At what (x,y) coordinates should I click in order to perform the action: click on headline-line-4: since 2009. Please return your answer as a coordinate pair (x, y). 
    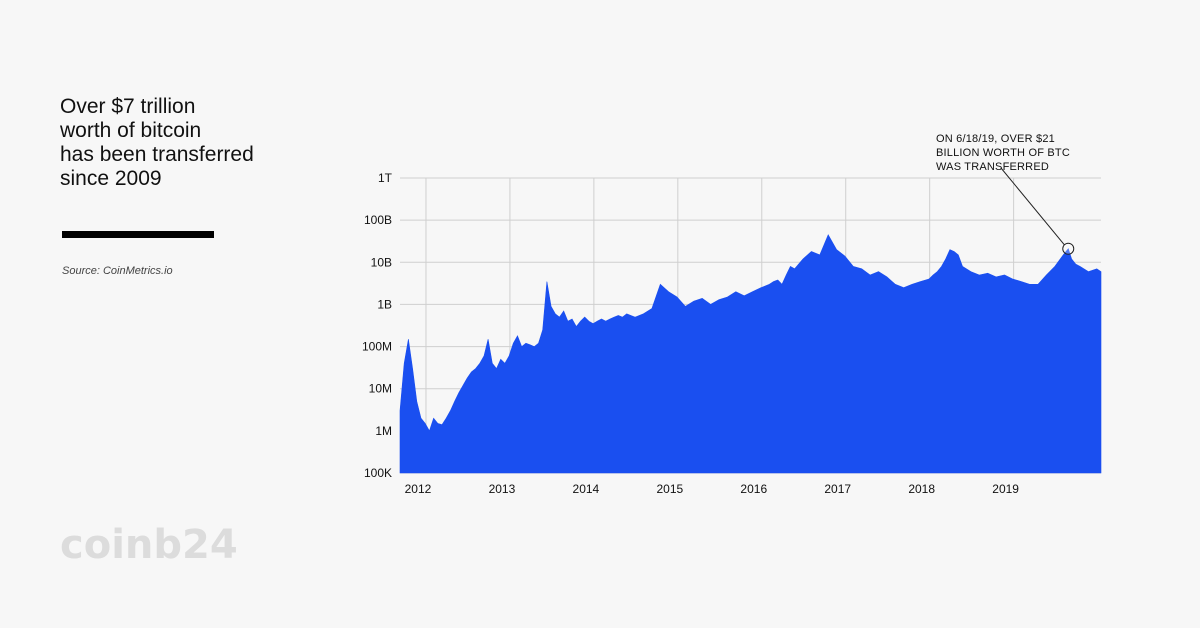
    Looking at the image, I should click on (111, 178).